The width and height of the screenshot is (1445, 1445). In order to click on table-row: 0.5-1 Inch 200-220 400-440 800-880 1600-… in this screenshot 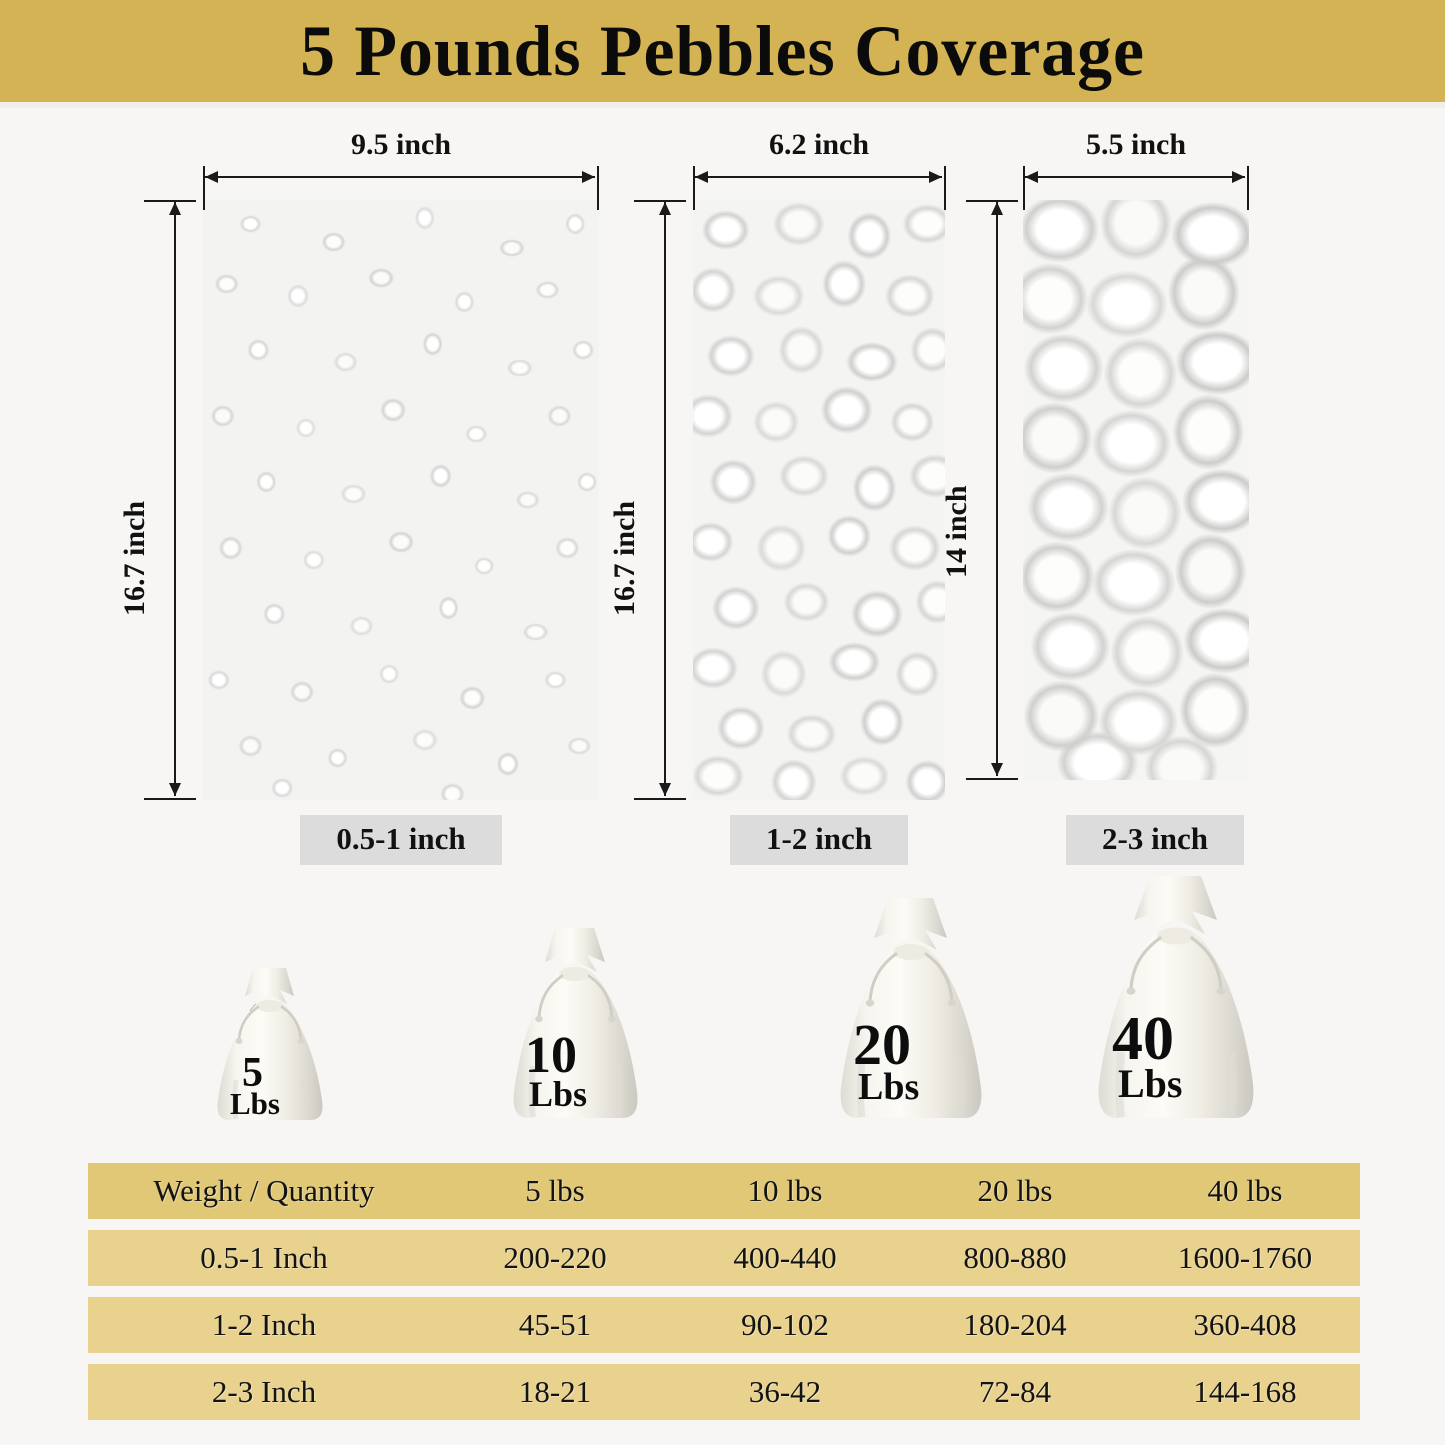, I will do `click(724, 1258)`.